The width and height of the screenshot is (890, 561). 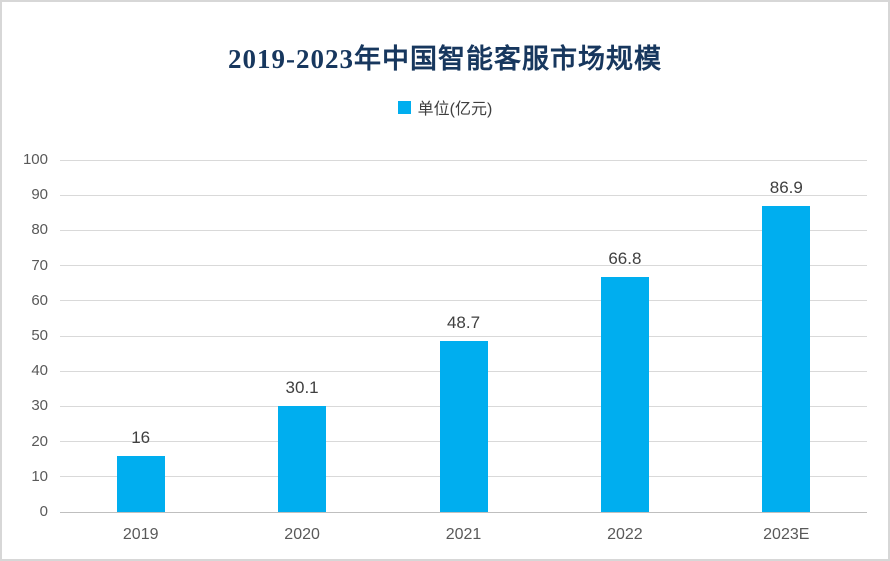 What do you see at coordinates (141, 437) in the screenshot?
I see `bar-value-label: 16` at bounding box center [141, 437].